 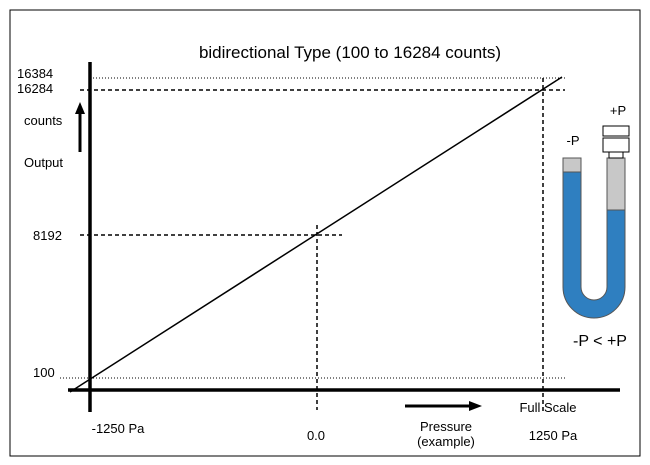 What do you see at coordinates (350, 52) in the screenshot?
I see `title: bidirectional Type (100 to 16284 counts)` at bounding box center [350, 52].